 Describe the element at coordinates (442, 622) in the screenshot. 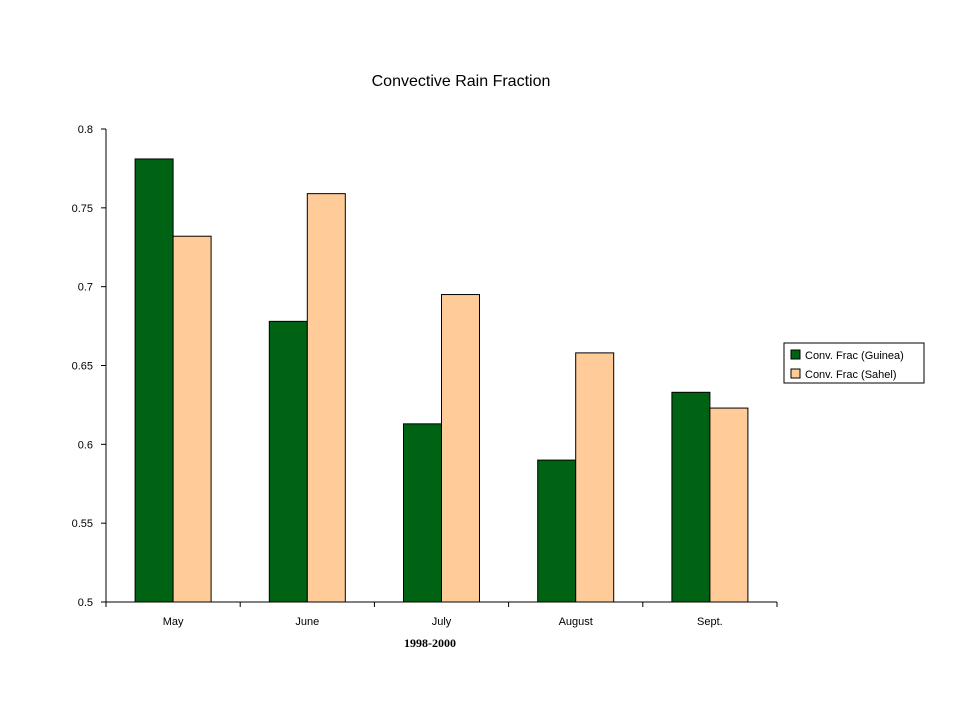

I see `x-tick-label: July` at that location.